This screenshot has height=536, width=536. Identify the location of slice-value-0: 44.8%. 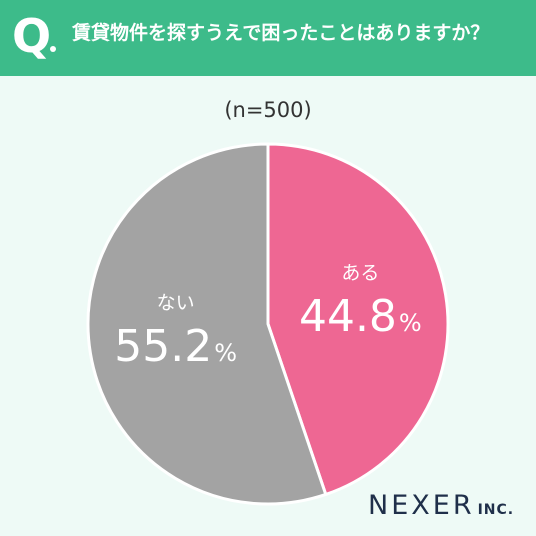
(360, 316).